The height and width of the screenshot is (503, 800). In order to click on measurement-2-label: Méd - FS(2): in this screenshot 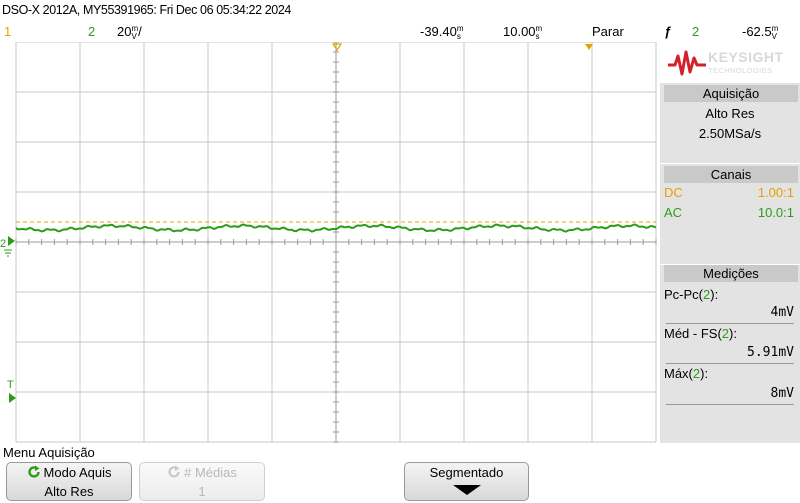, I will do `click(700, 333)`.